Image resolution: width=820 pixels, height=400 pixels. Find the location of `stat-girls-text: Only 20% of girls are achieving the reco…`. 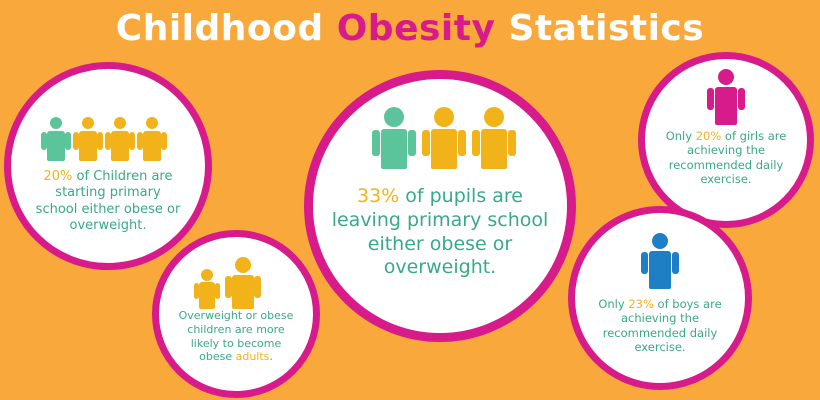

stat-girls-text: Only 20% of girls are achieving the reco… is located at coordinates (726, 158).